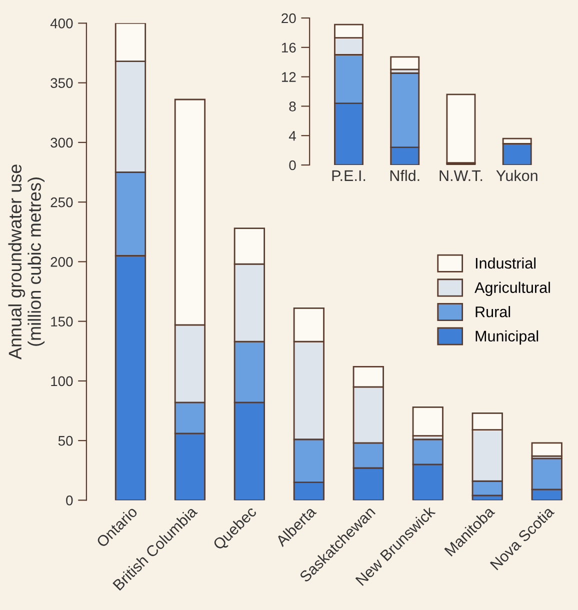 This screenshot has width=578, height=610. Describe the element at coordinates (289, 47) in the screenshot. I see `y-tick-label: 16` at that location.